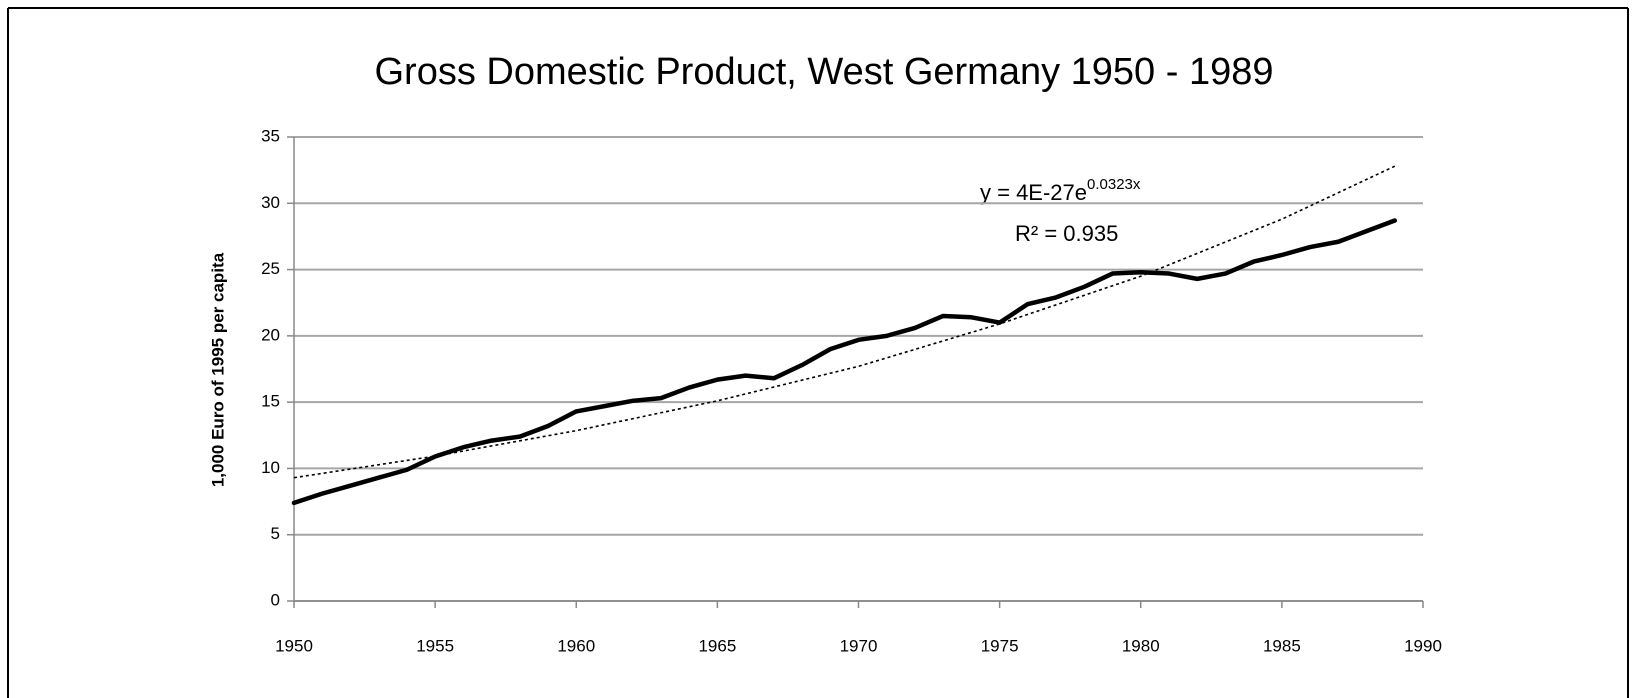 The height and width of the screenshot is (698, 1636). What do you see at coordinates (1066, 233) in the screenshot?
I see `r-squared: R² = 0.935` at bounding box center [1066, 233].